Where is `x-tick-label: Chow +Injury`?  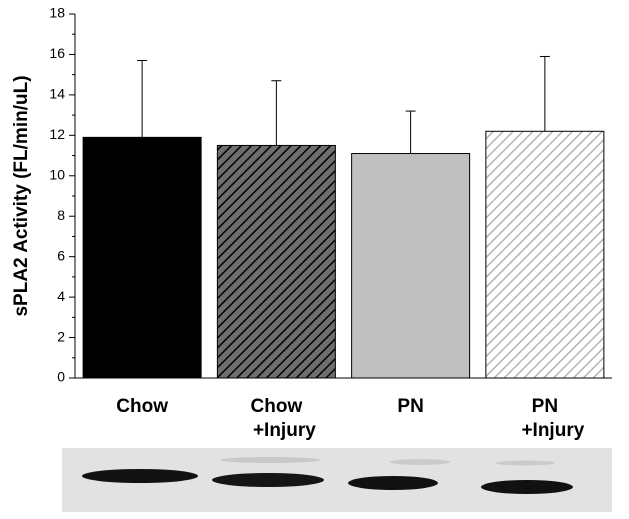 x-tick-label: Chow +Injury is located at coordinates (284, 418).